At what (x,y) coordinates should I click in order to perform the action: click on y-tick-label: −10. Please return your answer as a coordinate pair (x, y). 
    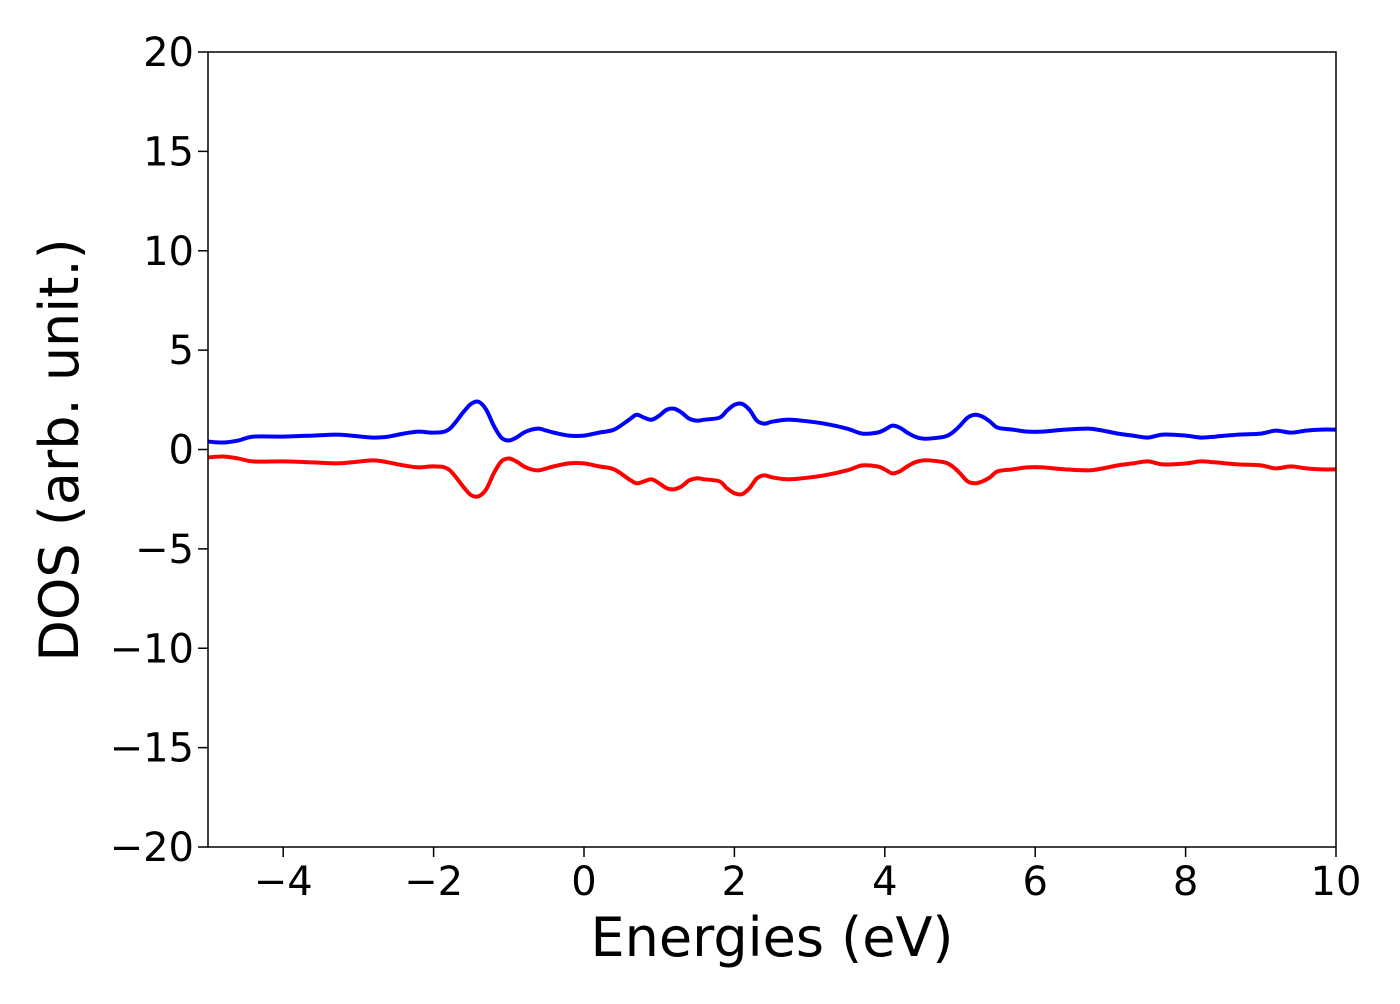
    Looking at the image, I should click on (152, 649).